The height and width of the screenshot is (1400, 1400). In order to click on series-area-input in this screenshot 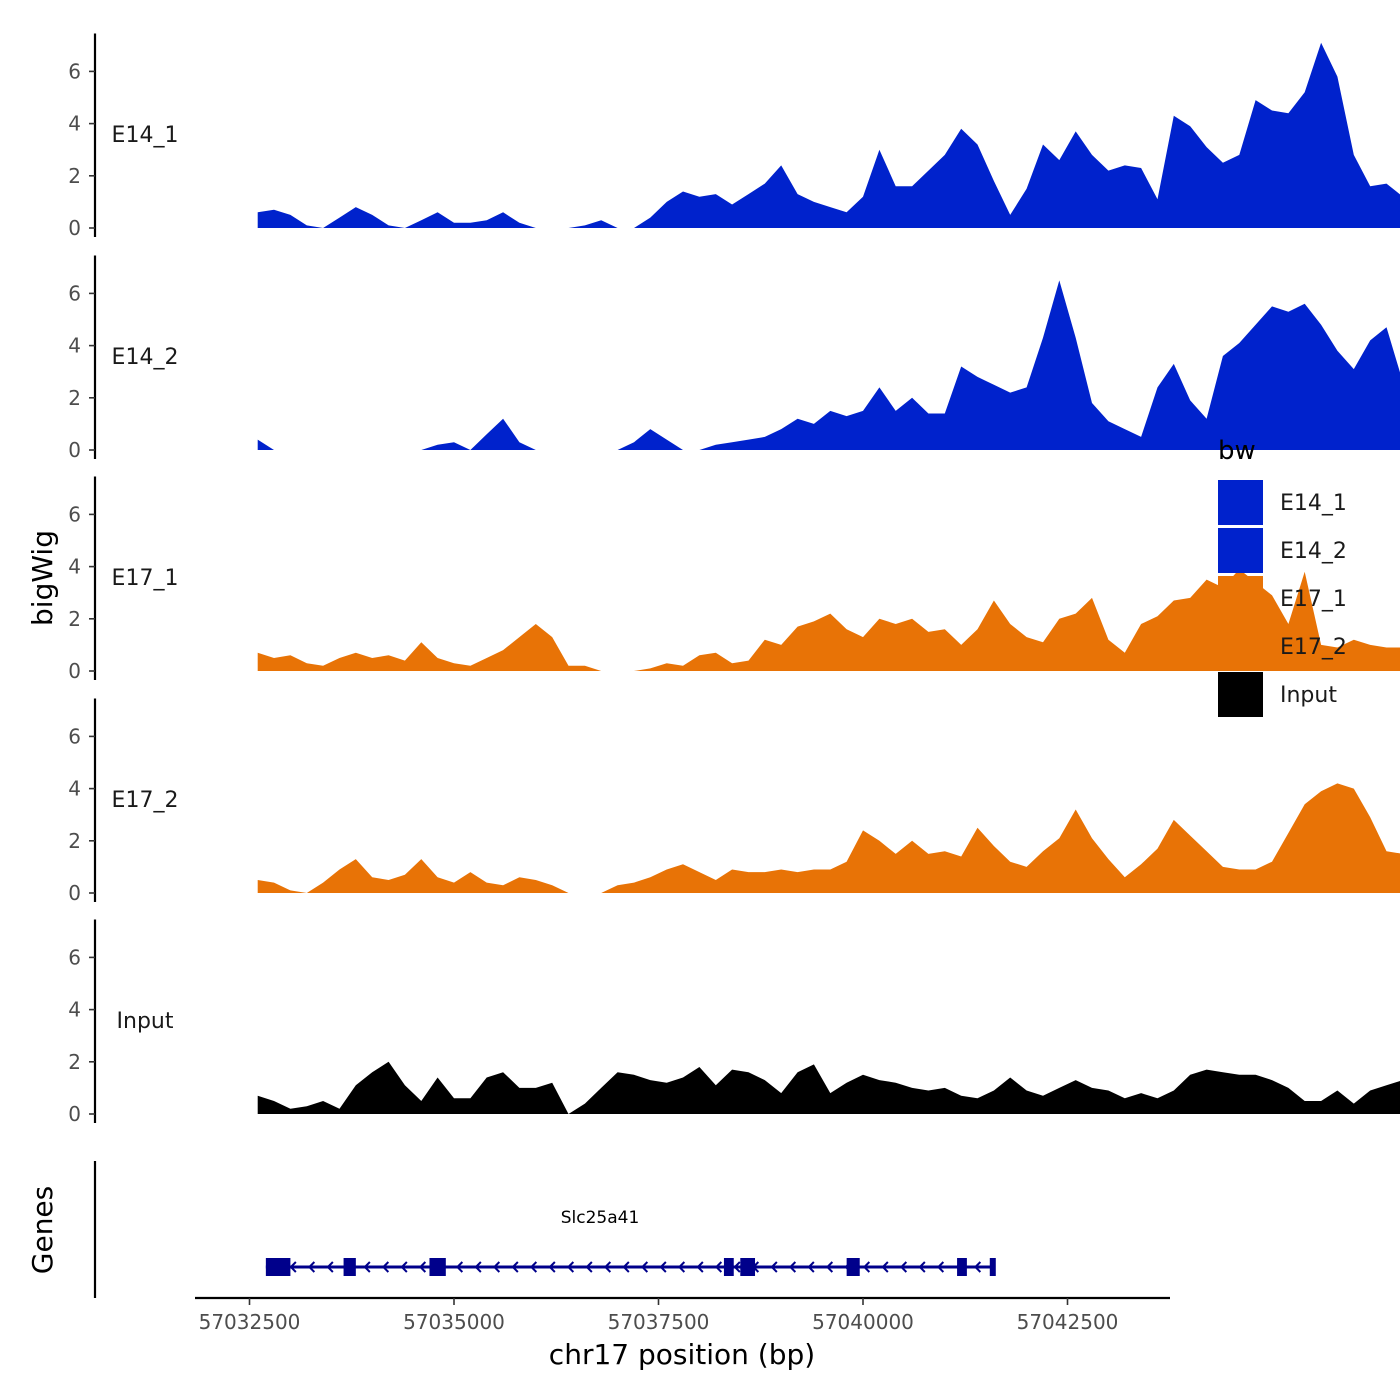, I will do `click(828, 1087)`.